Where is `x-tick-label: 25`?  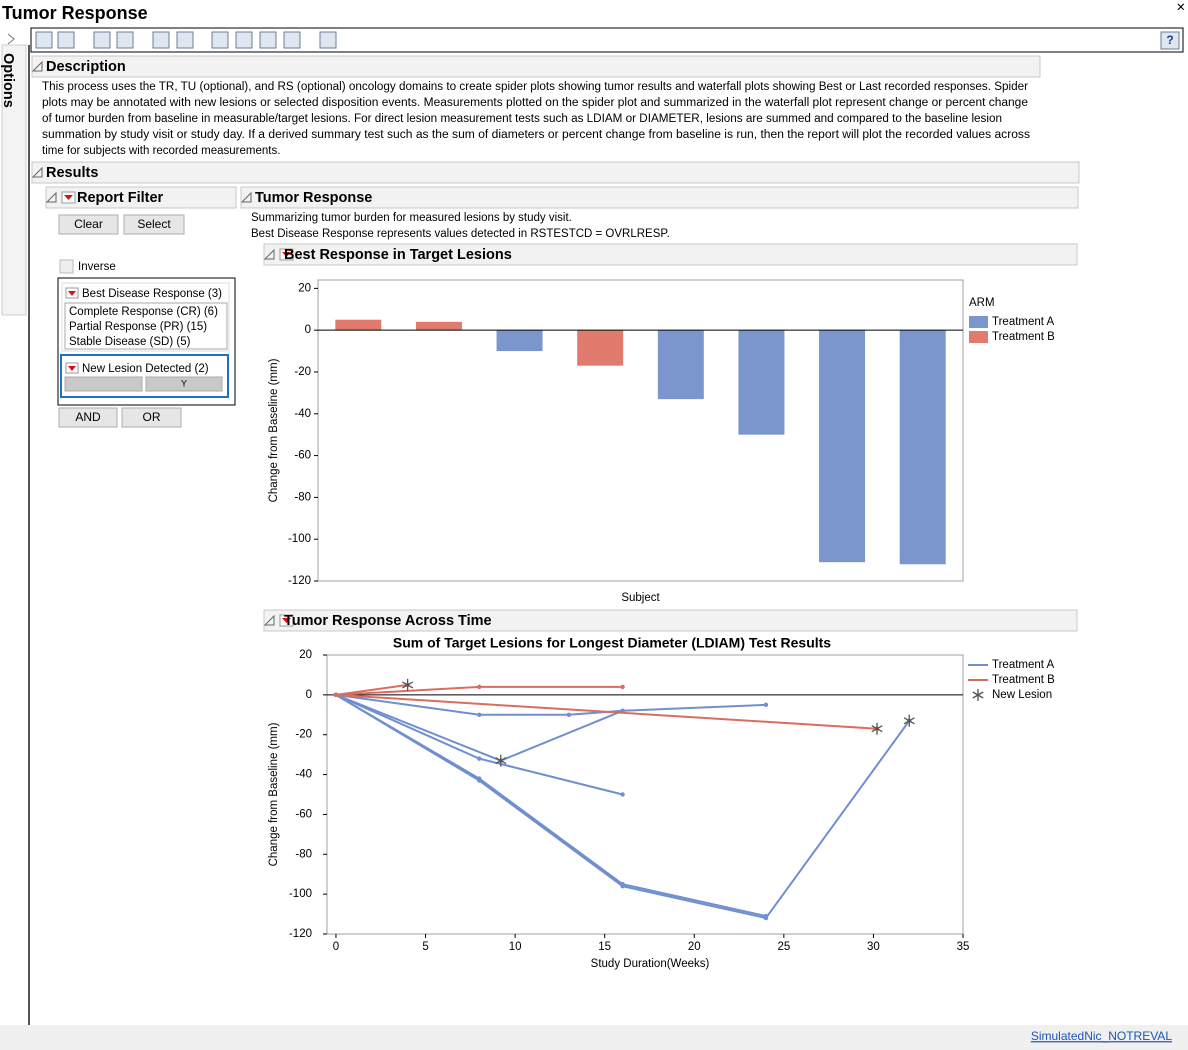 x-tick-label: 25 is located at coordinates (783, 947).